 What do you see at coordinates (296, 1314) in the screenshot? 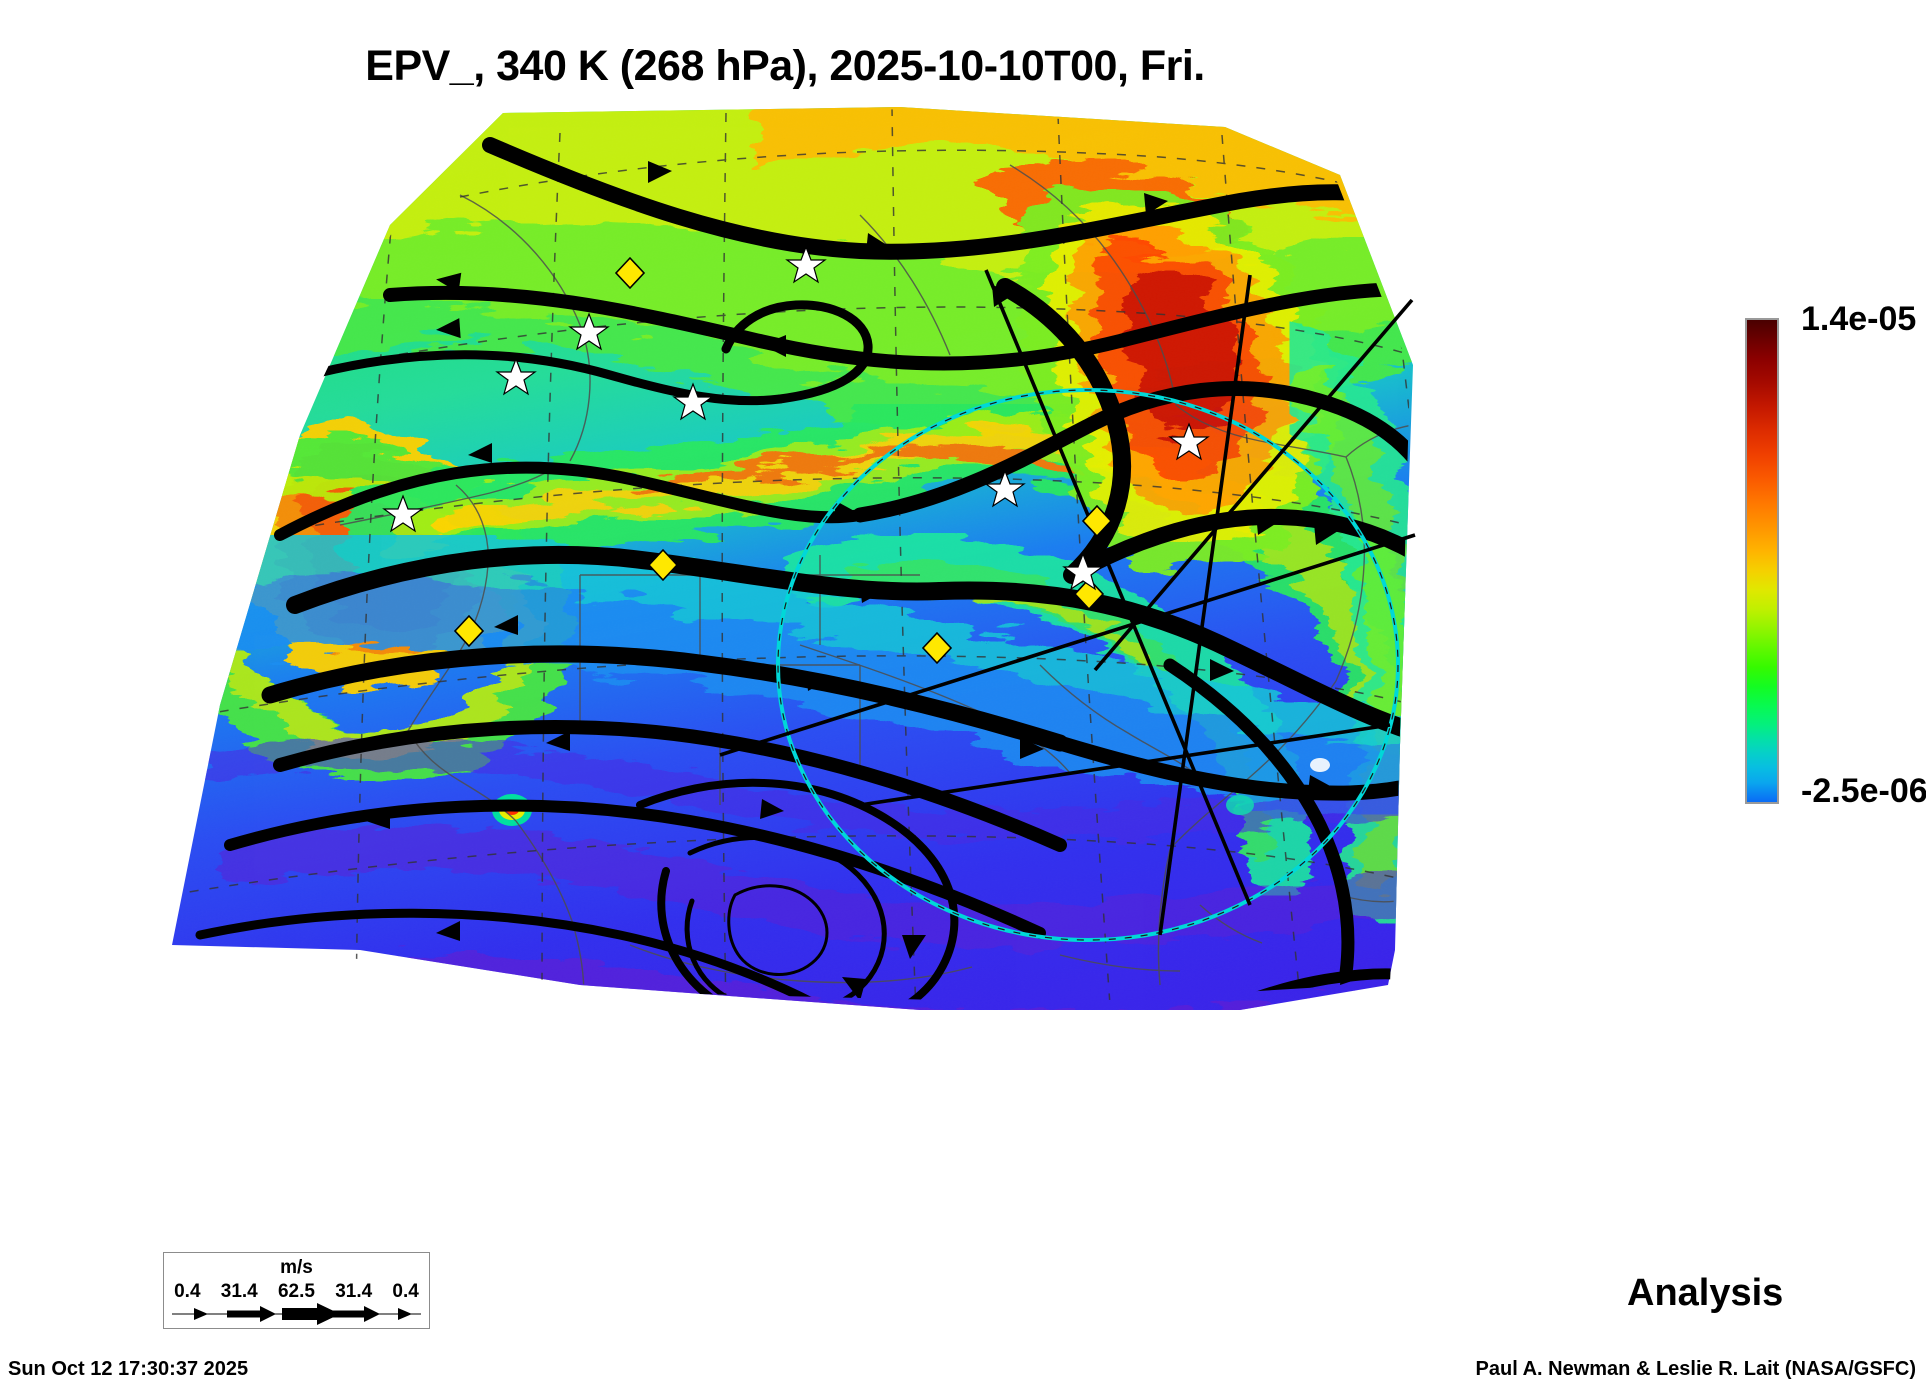
I see `wind-arrow-scale-icon` at bounding box center [296, 1314].